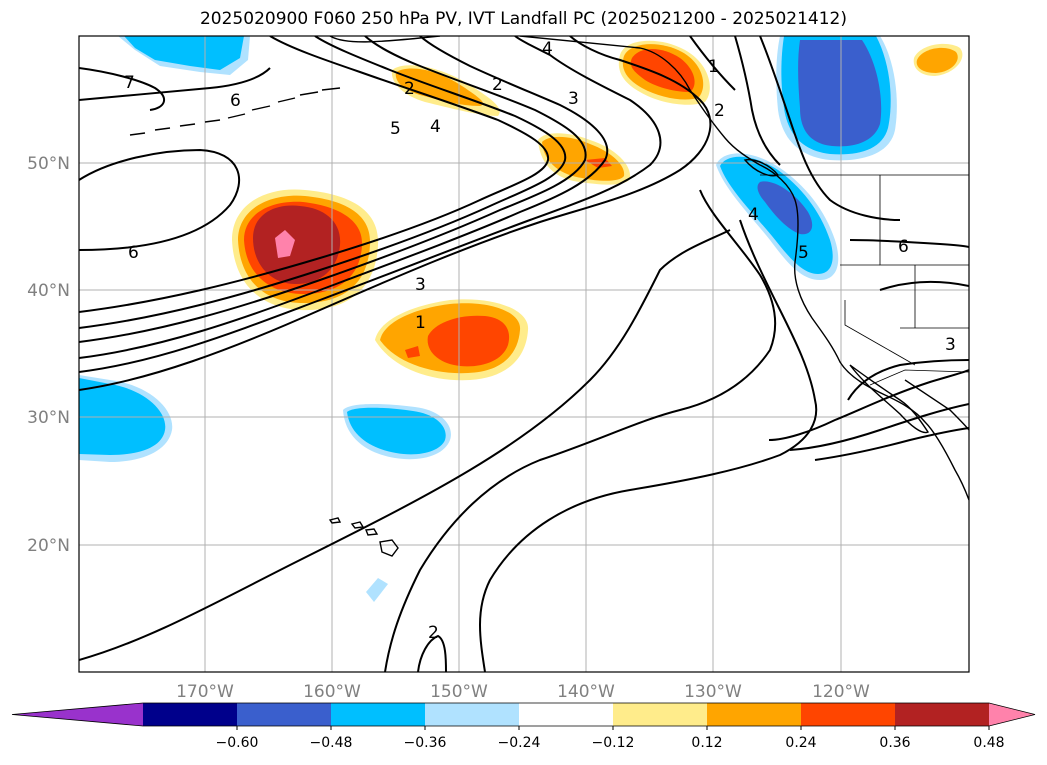  Describe the element at coordinates (523, 692) in the screenshot. I see `lon-axis: 170°W 160°W 150°W 140°W 130°W 120°W` at that location.